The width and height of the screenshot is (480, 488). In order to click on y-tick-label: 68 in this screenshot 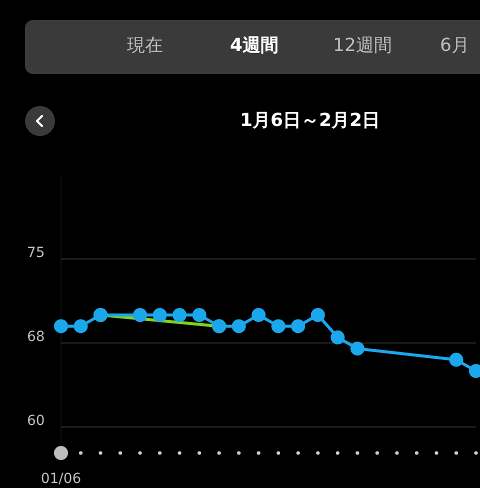, I will do `click(36, 337)`.